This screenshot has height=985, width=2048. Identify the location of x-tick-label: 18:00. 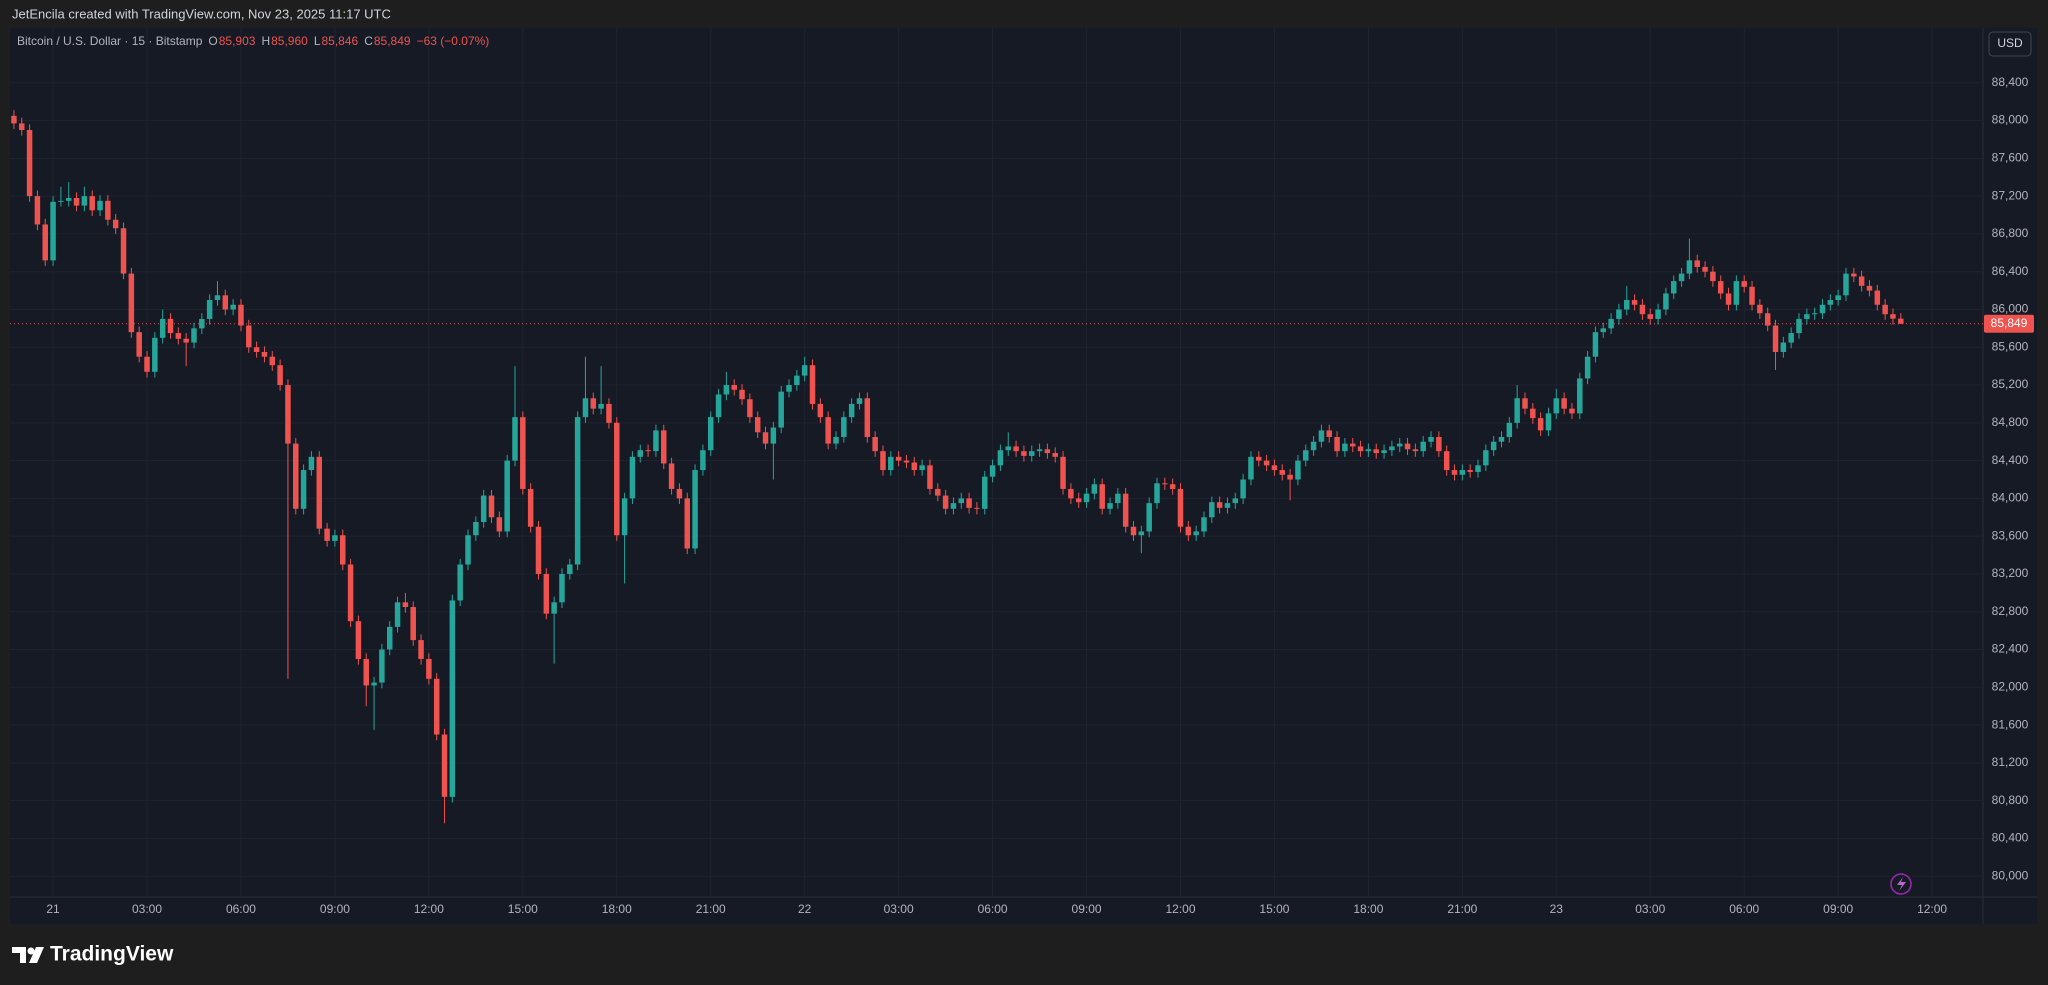
(1368, 909).